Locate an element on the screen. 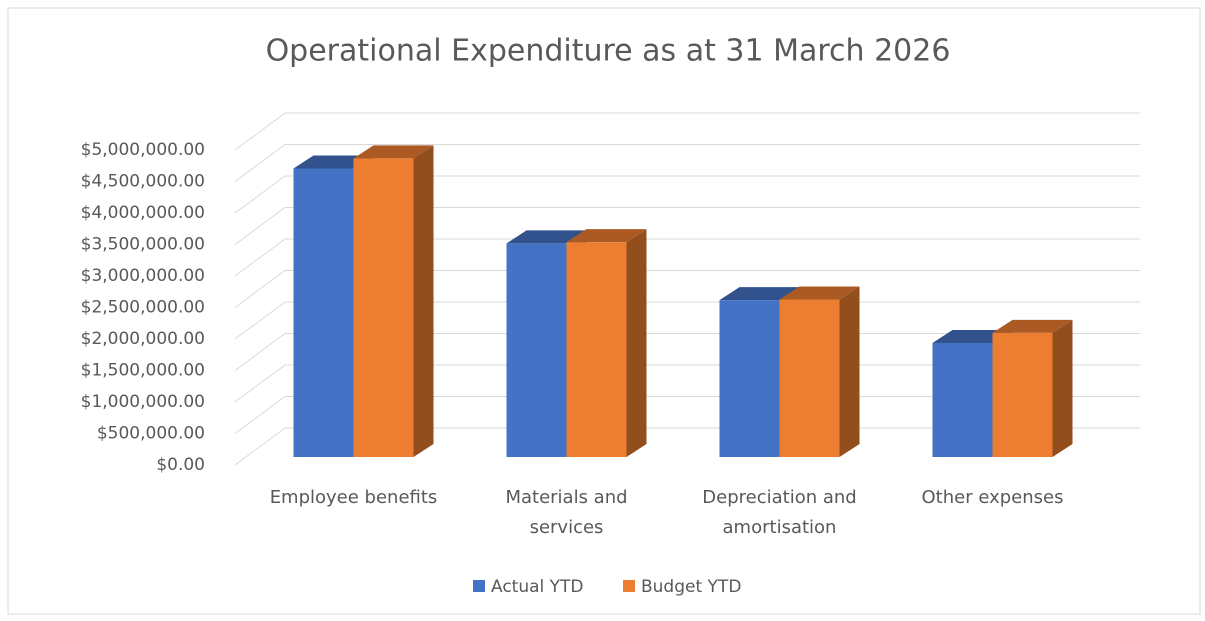  x-tick-label: Materials and services is located at coordinates (566, 512).